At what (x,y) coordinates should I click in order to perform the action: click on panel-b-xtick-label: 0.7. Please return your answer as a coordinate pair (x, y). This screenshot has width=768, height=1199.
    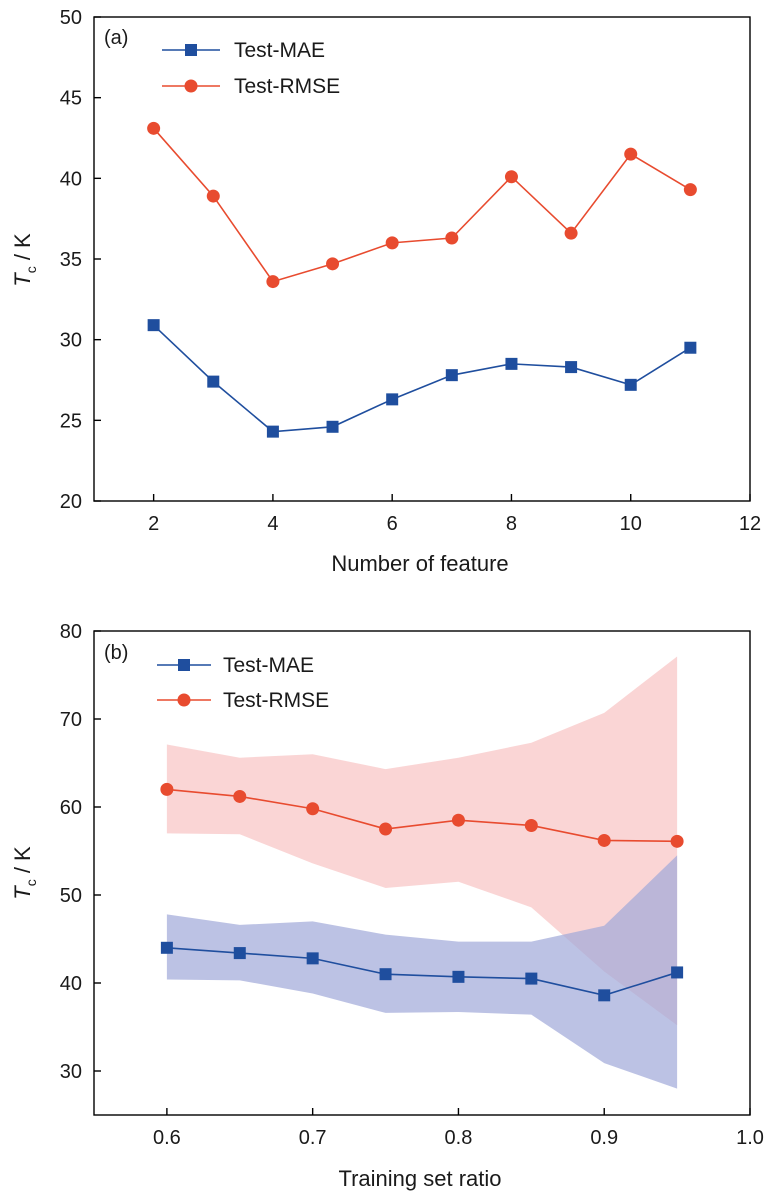
    Looking at the image, I should click on (313, 1138).